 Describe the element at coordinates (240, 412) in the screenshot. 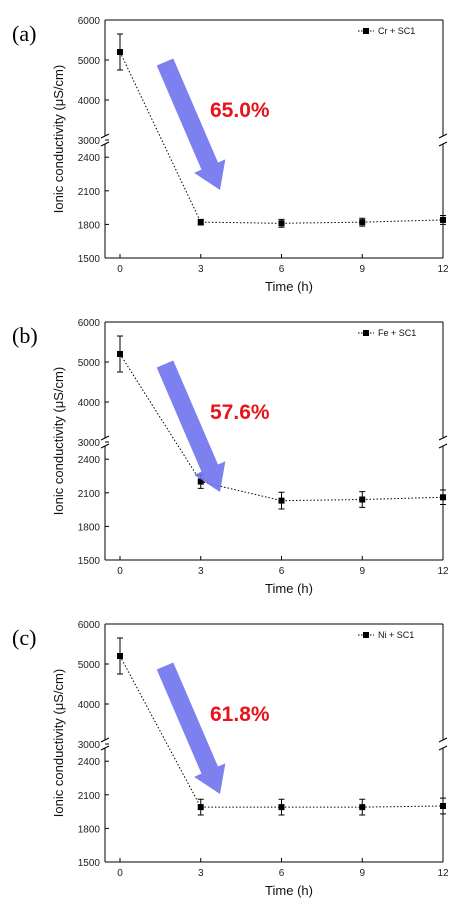

I see `decrease-percentage-label: 57.6%` at that location.